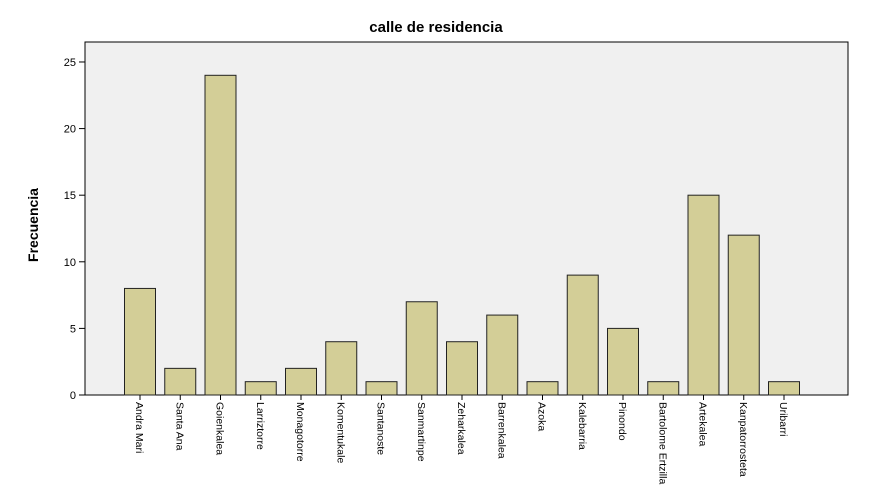 This screenshot has width=872, height=498. Describe the element at coordinates (622, 421) in the screenshot. I see `x-tick-label: Pinondo` at that location.